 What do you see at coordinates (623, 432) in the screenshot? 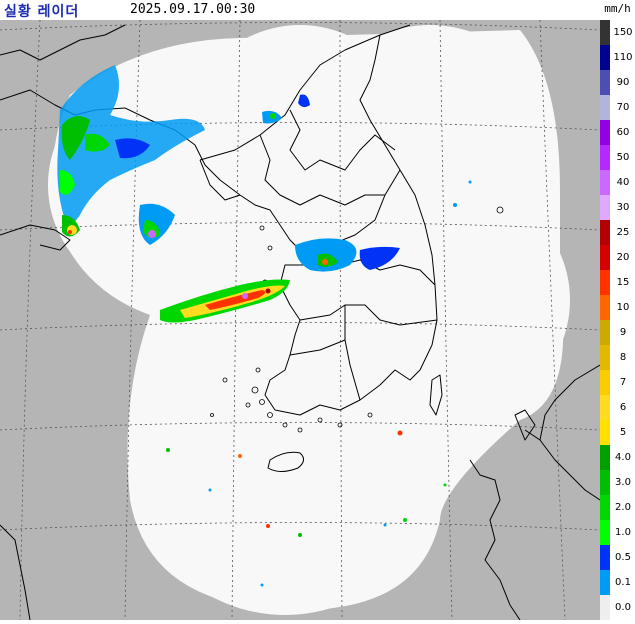
I see `legend-label: 5` at bounding box center [623, 432].